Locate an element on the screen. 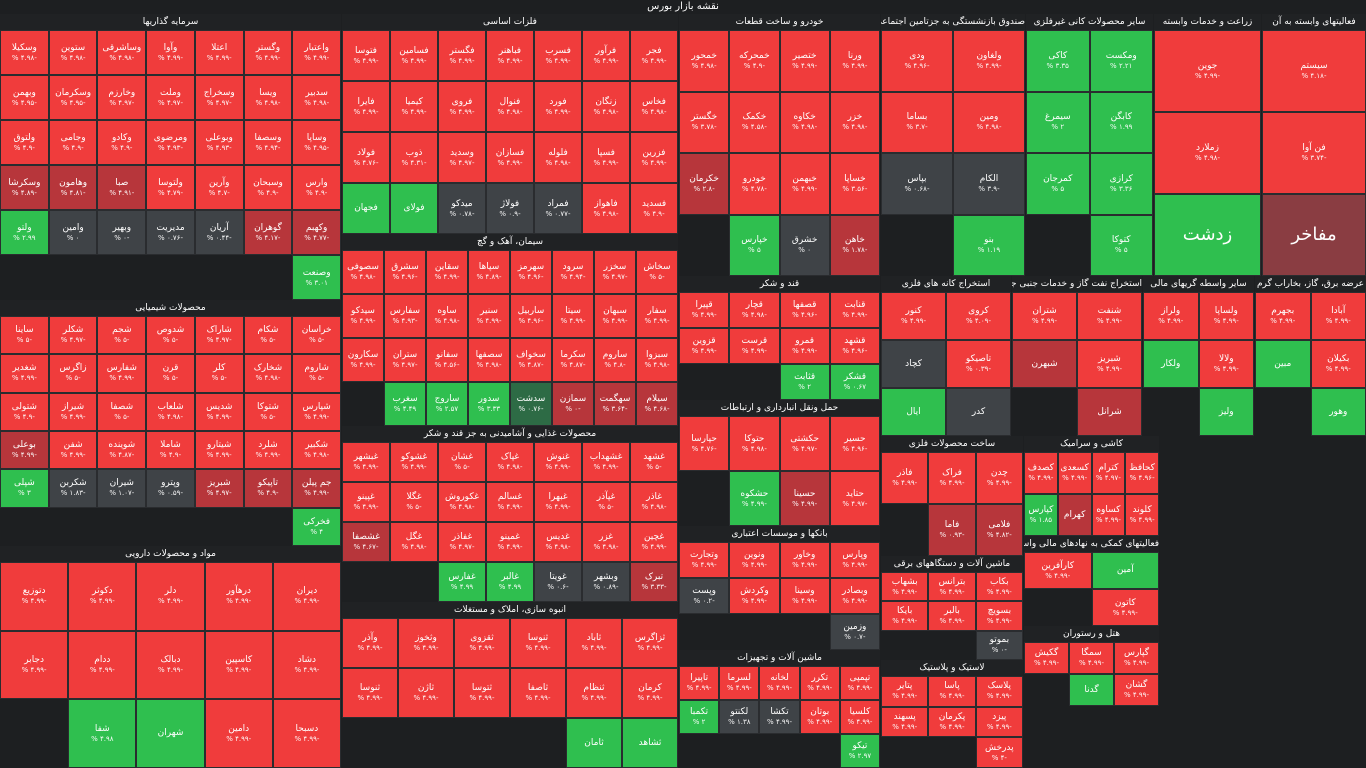 The image size is (1366, 768). stock-tile: غشهد -۵ % is located at coordinates (654, 462).